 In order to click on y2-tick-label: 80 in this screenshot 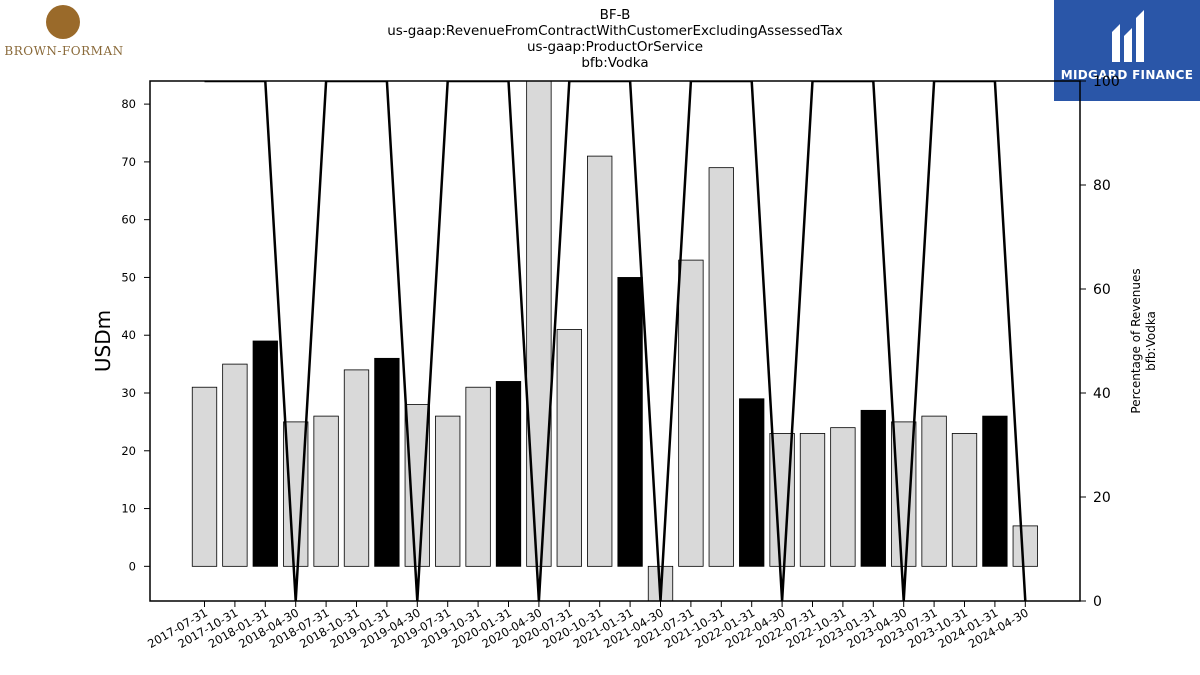, I will do `click(1102, 186)`.